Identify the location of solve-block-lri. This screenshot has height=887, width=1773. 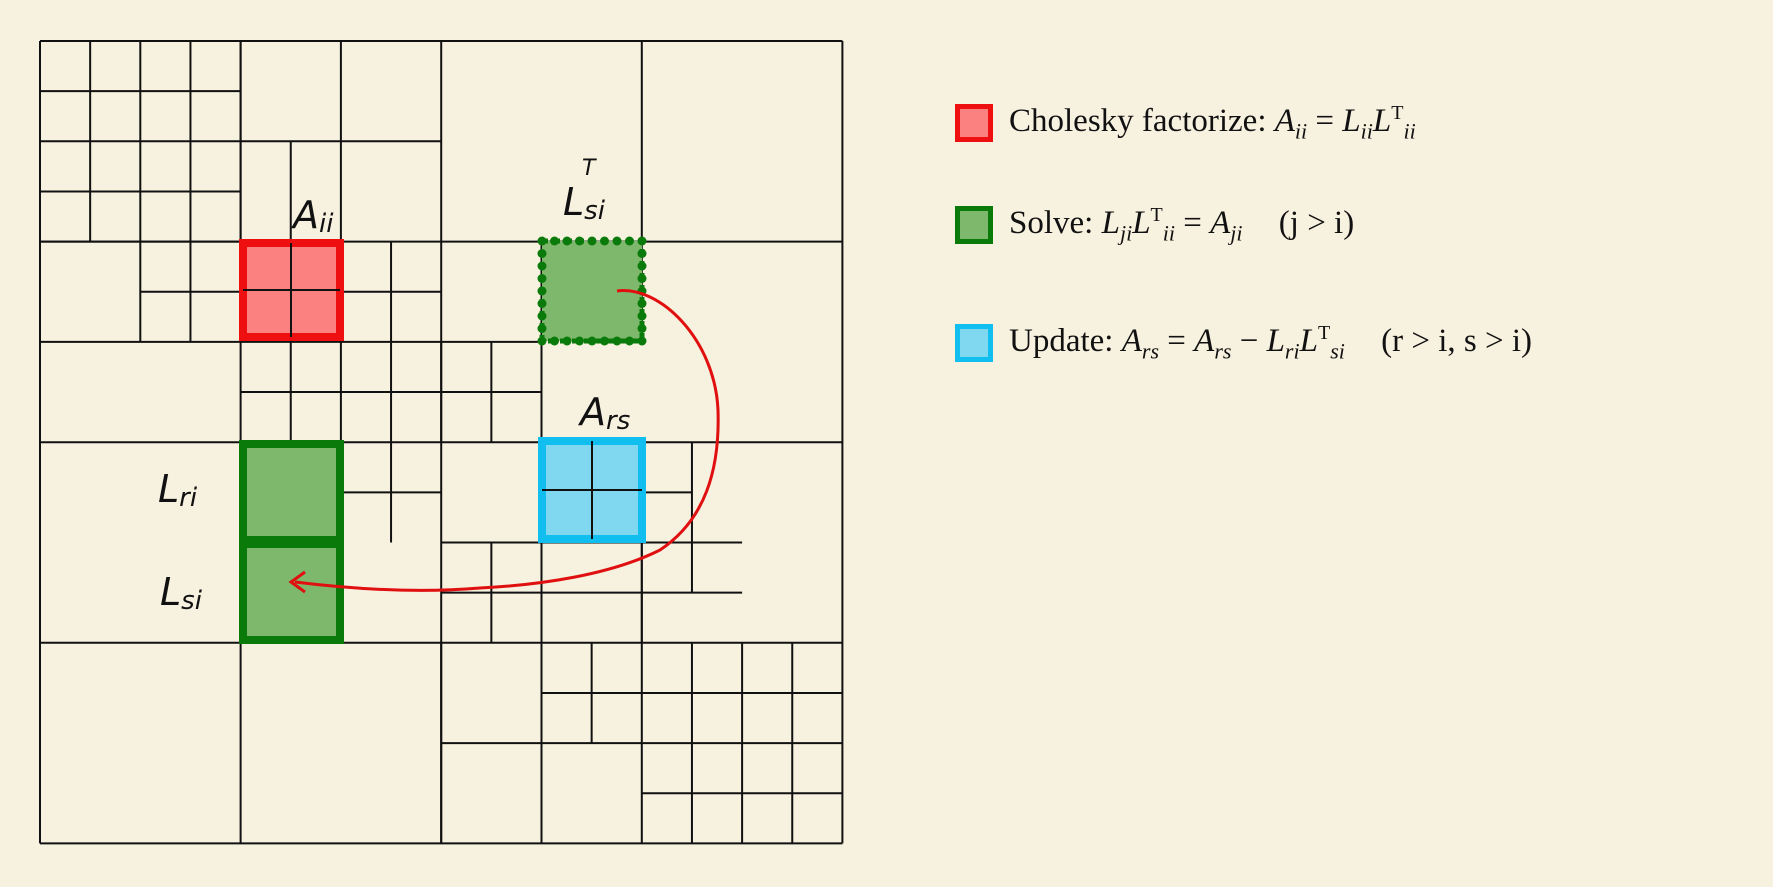
(291, 492).